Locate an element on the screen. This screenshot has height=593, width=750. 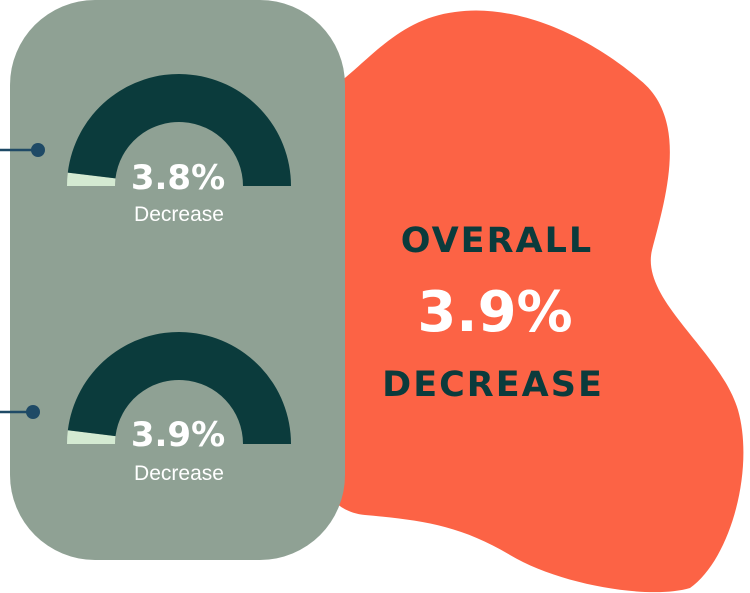
gauge-top: 3.8% Decrease is located at coordinates (179, 149).